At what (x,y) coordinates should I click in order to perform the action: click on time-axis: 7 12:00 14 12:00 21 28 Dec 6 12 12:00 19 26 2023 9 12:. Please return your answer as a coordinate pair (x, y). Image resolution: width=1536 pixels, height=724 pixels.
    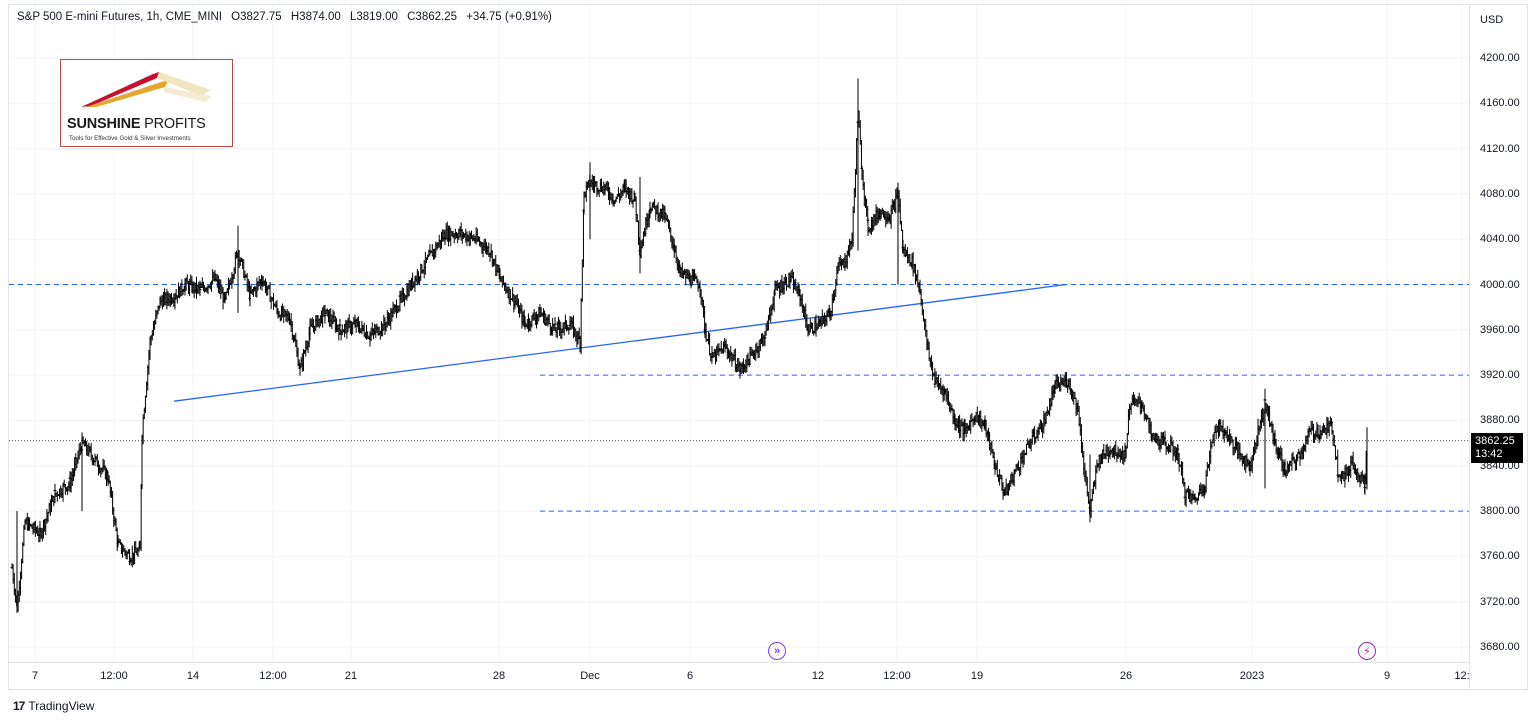
    Looking at the image, I should click on (739, 676).